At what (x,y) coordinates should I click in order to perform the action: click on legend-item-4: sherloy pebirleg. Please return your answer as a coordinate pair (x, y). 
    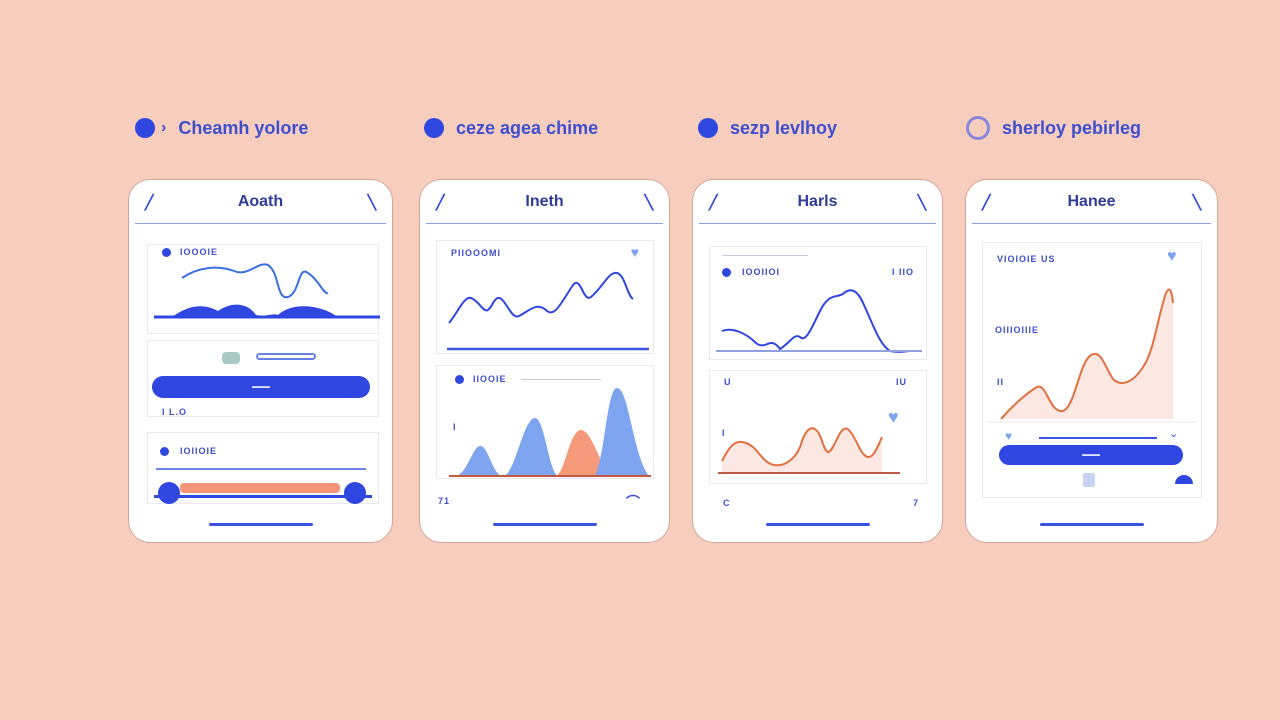
    Looking at the image, I should click on (1053, 128).